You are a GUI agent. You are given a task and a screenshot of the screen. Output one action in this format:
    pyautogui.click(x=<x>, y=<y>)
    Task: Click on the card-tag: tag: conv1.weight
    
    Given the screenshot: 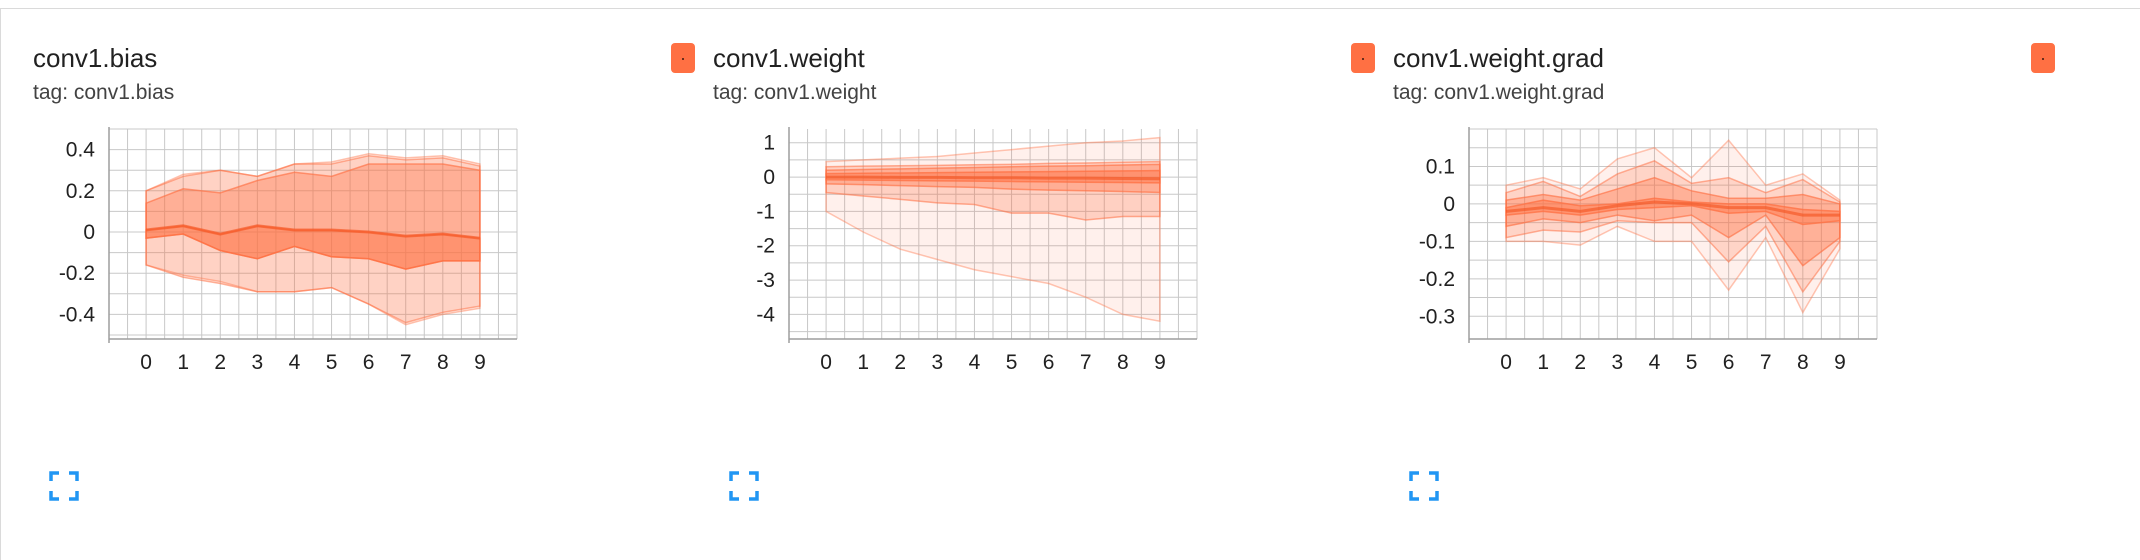 What is the action you would take?
    pyautogui.click(x=795, y=92)
    